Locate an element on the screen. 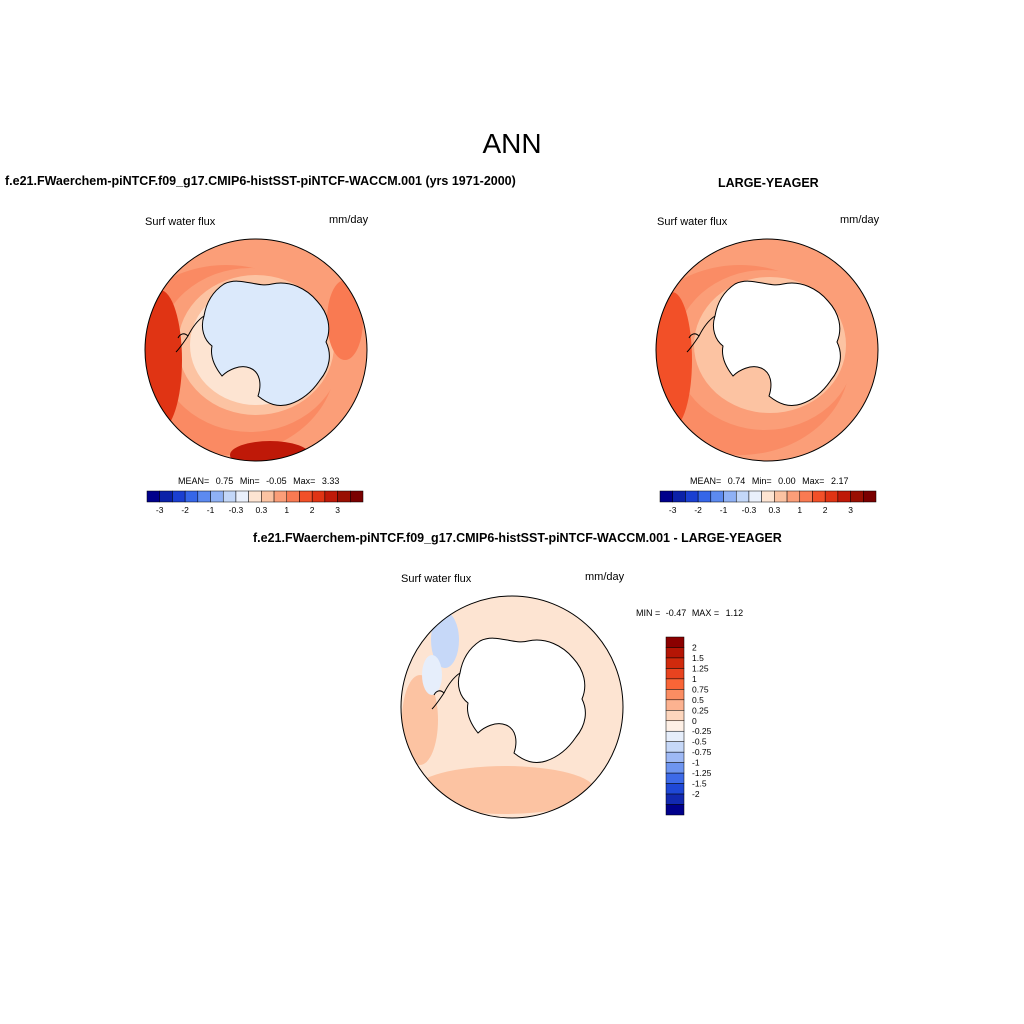 The image size is (1024, 1024). right-stats: MEAN= 0.74 Min= 0.00 Max= 2.17 is located at coordinates (769, 481).